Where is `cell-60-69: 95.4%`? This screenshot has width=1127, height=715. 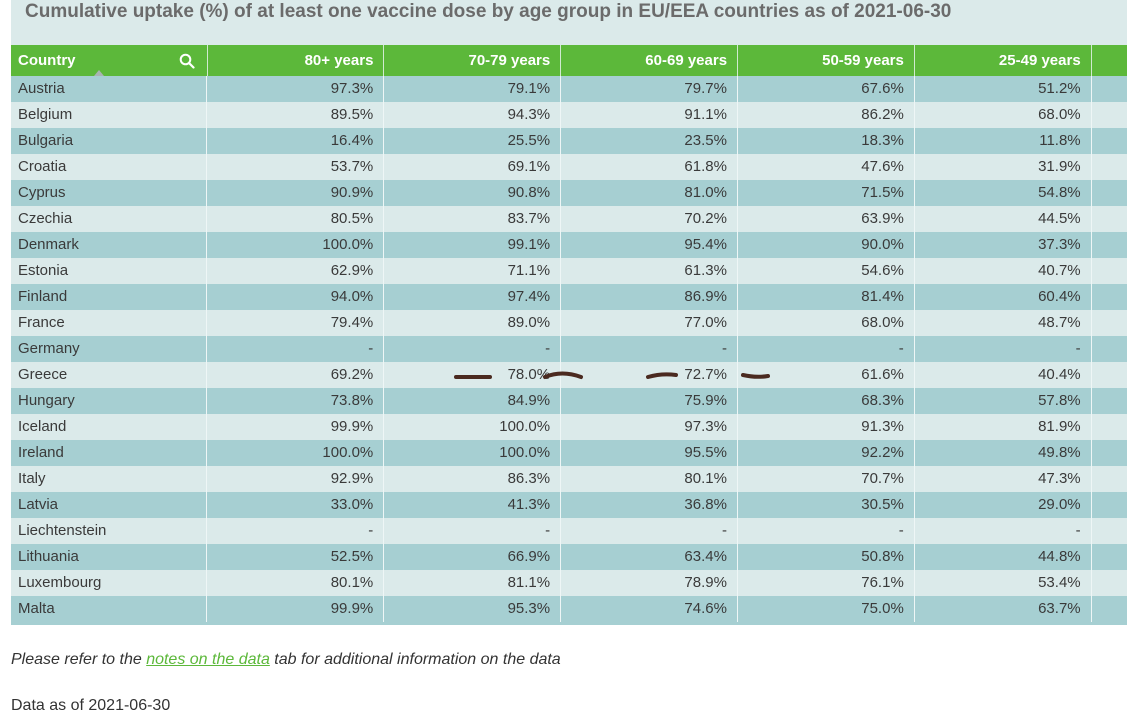
cell-60-69: 95.4% is located at coordinates (649, 245).